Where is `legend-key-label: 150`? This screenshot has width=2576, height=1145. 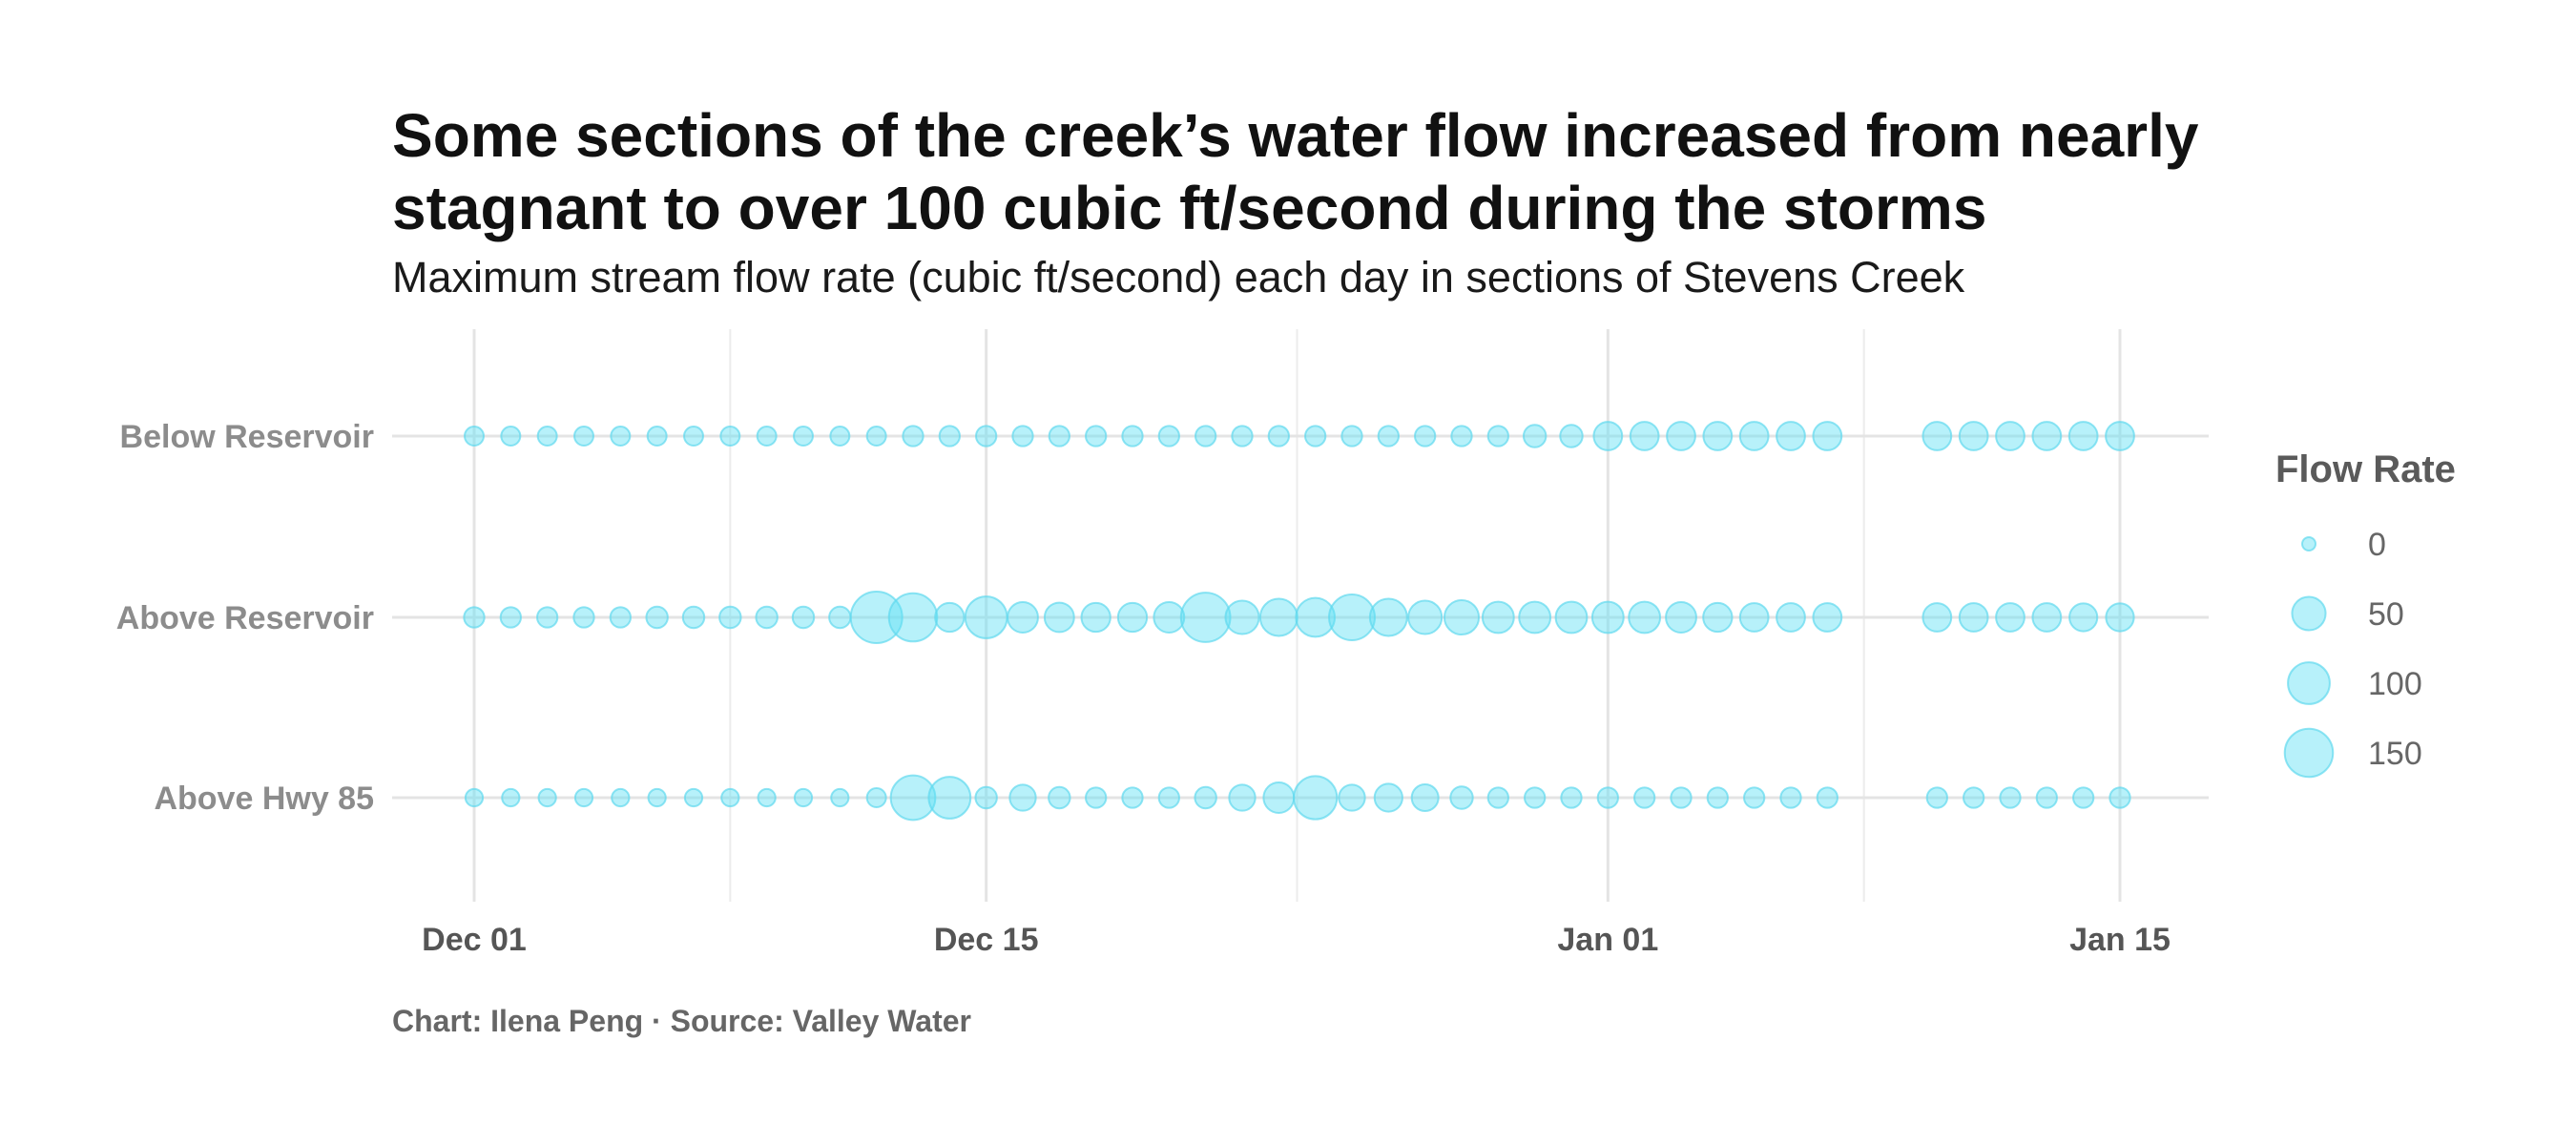
legend-key-label: 150 is located at coordinates (2395, 754).